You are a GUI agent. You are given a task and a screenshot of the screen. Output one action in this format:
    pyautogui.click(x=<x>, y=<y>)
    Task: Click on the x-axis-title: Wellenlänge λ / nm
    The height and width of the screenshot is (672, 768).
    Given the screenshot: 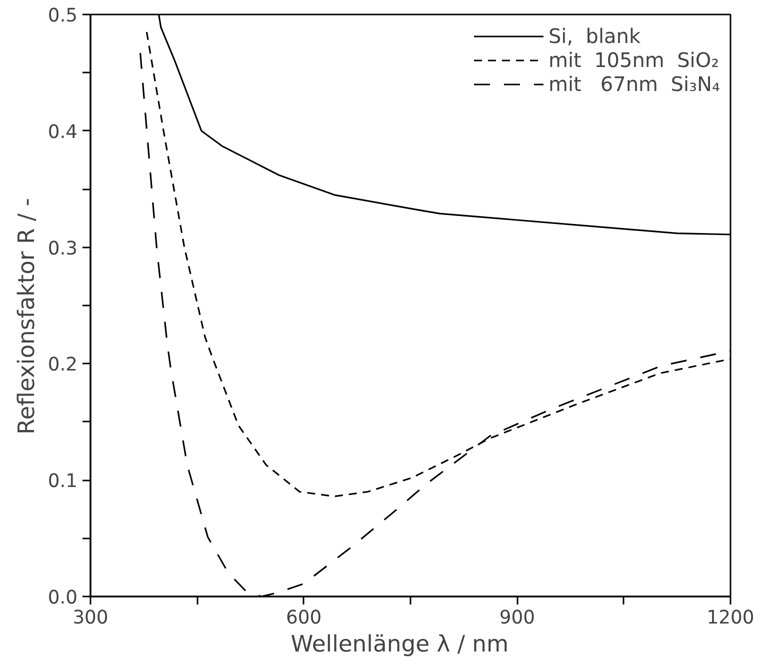 What is the action you would take?
    pyautogui.click(x=399, y=645)
    